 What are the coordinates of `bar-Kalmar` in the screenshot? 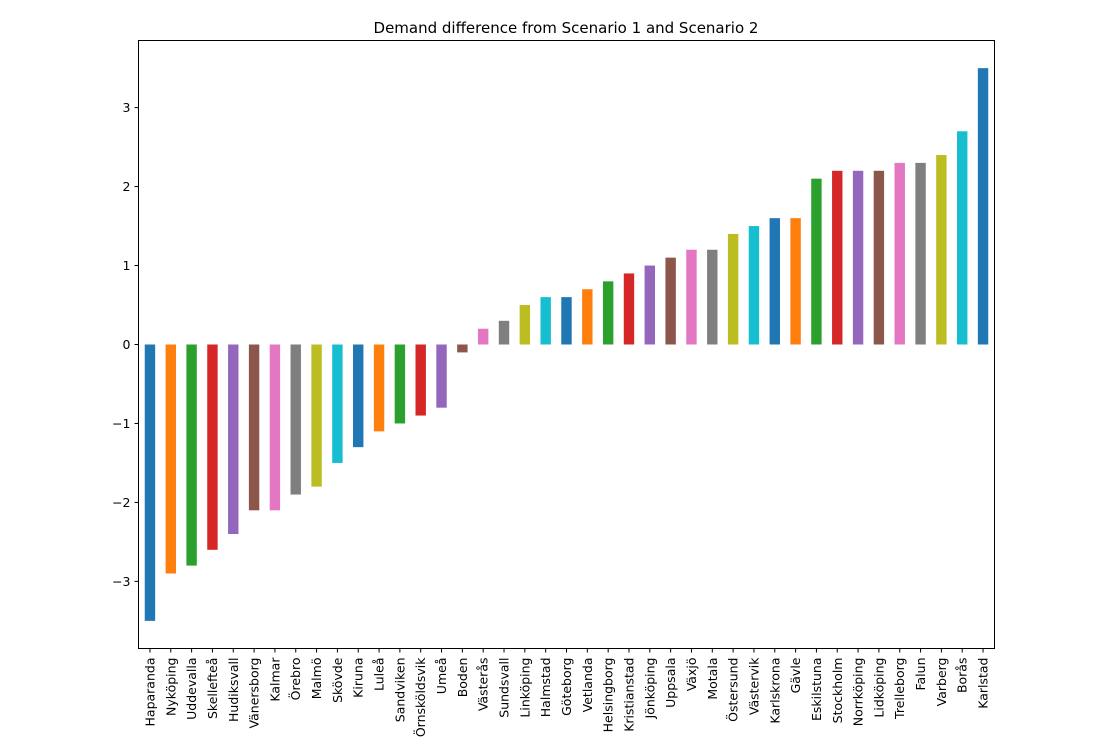 It's located at (275, 427).